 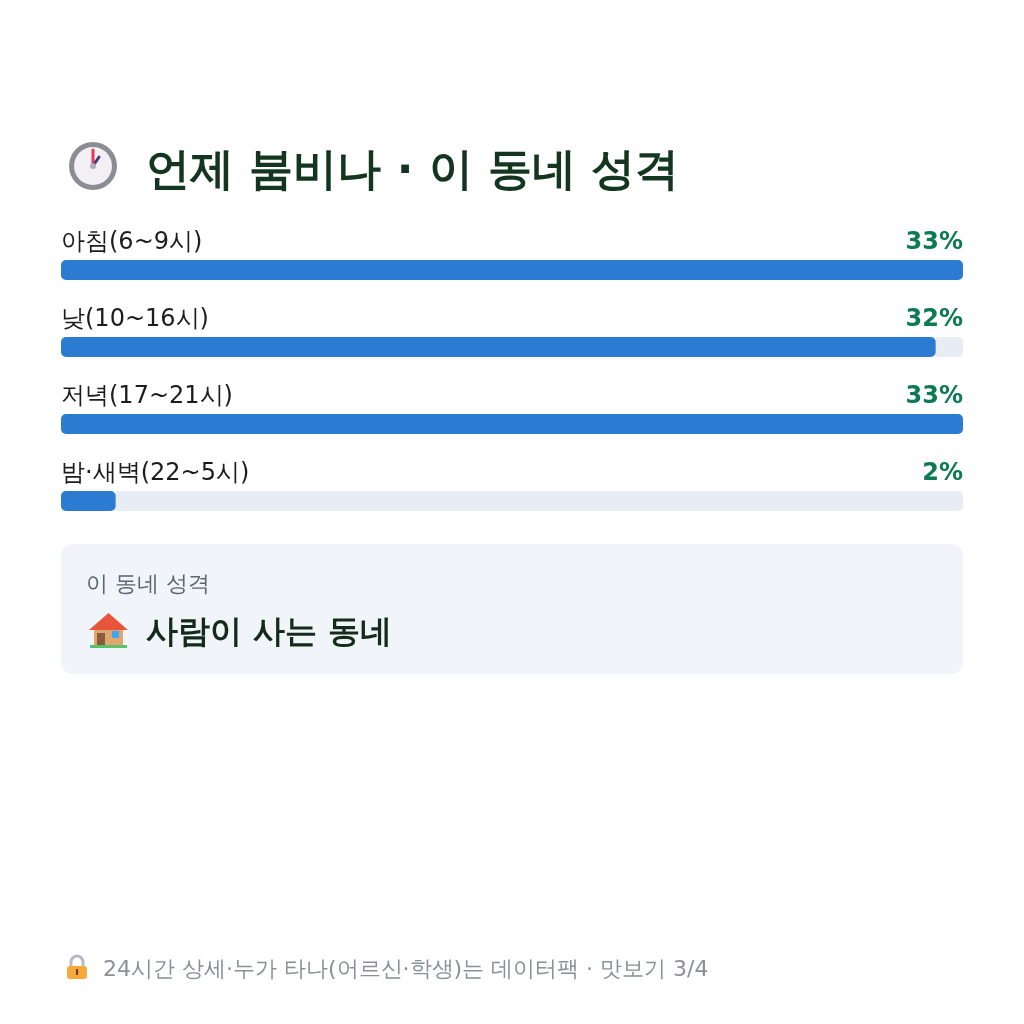 I want to click on y-tick-label: 저녁(17~21시), so click(x=147, y=395).